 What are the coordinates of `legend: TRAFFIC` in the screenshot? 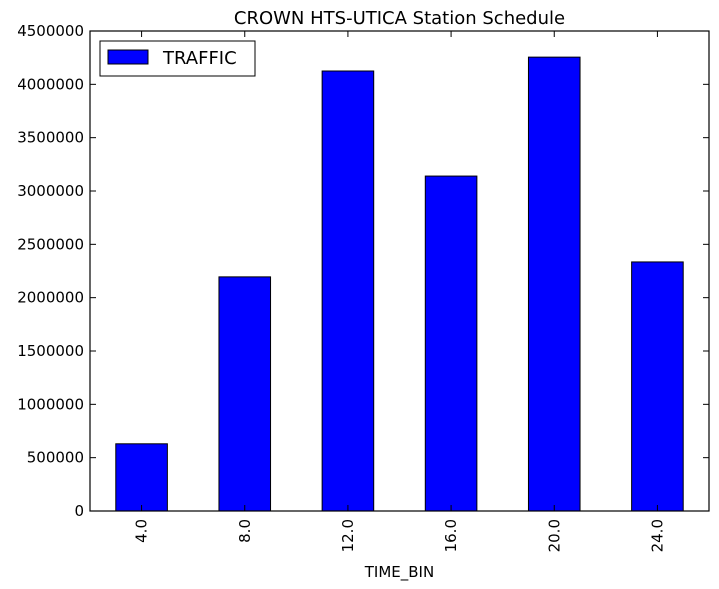 It's located at (177, 58).